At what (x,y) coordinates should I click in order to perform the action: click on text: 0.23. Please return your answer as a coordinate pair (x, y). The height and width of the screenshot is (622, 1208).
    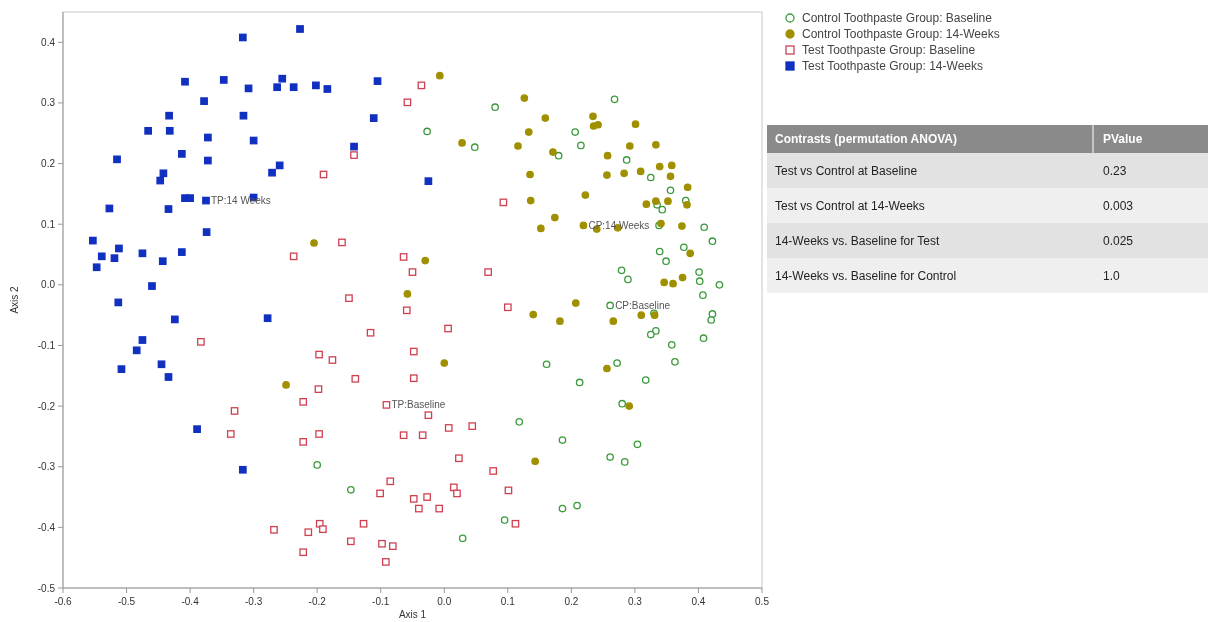
    Looking at the image, I should click on (1115, 171).